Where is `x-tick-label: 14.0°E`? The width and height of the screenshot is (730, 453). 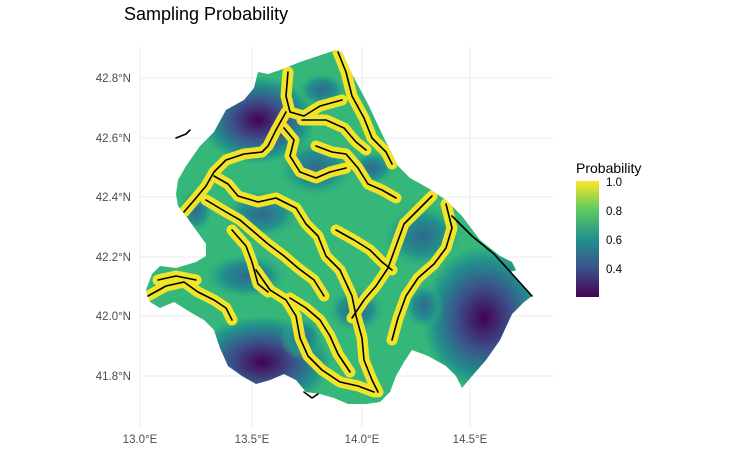 x-tick-label: 14.0°E is located at coordinates (362, 440).